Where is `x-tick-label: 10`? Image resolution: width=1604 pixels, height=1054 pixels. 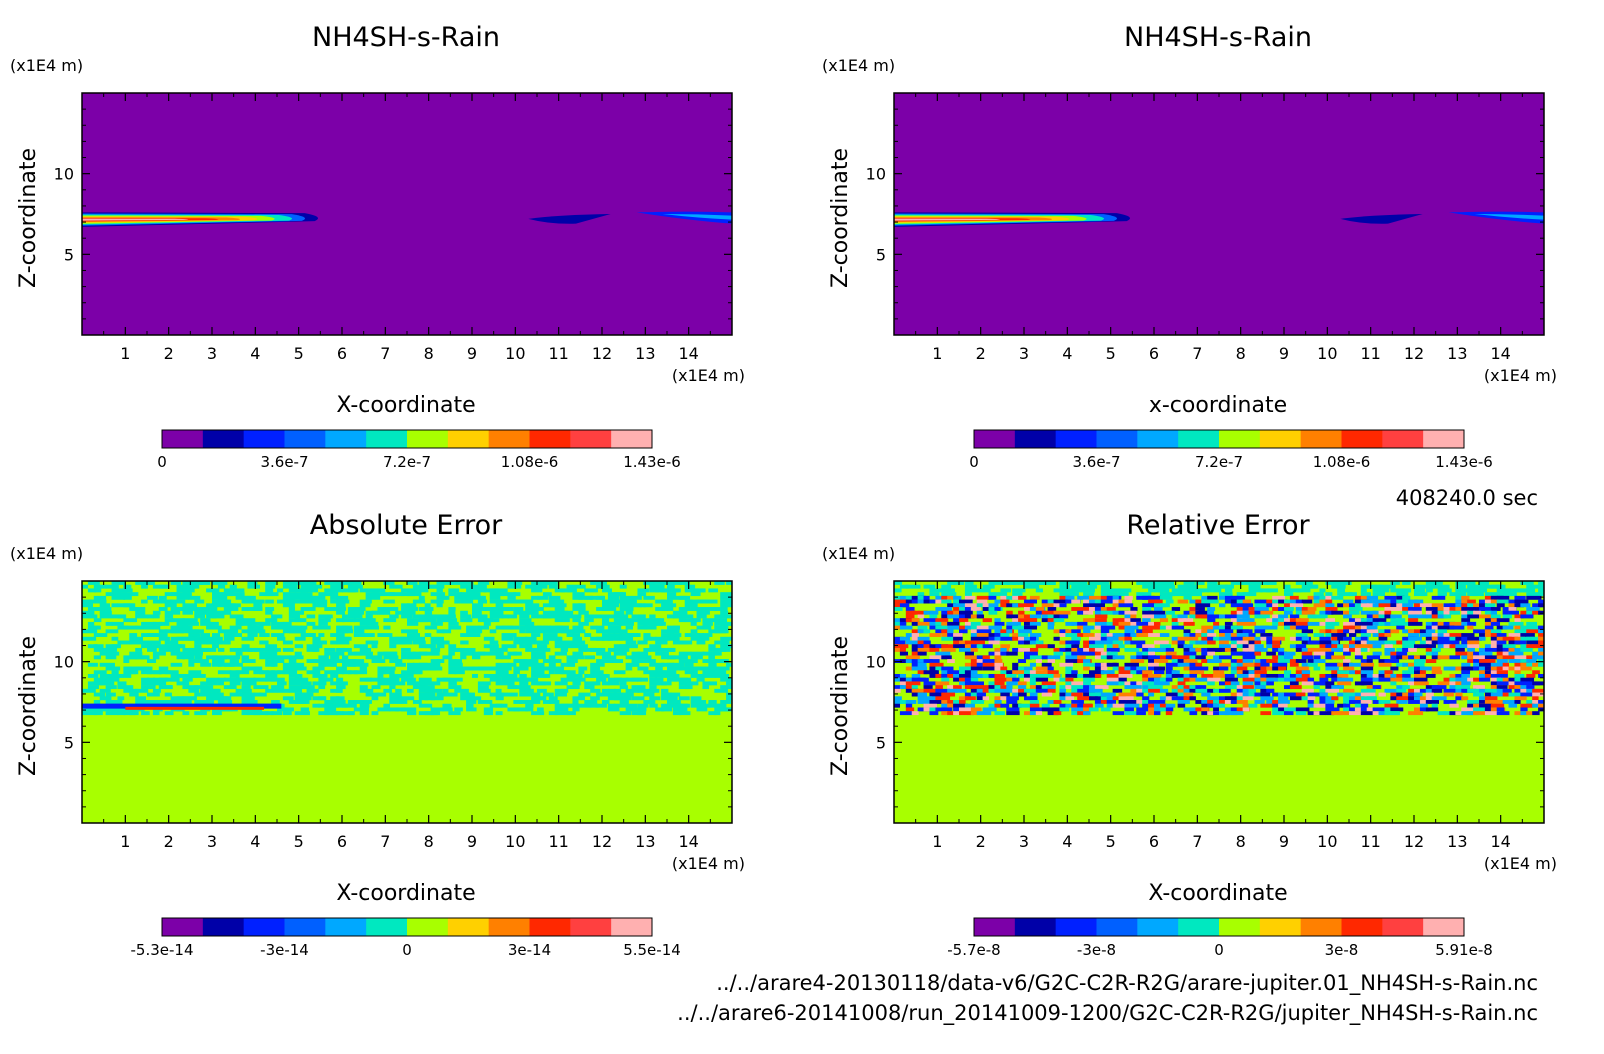
x-tick-label: 10 is located at coordinates (1327, 841).